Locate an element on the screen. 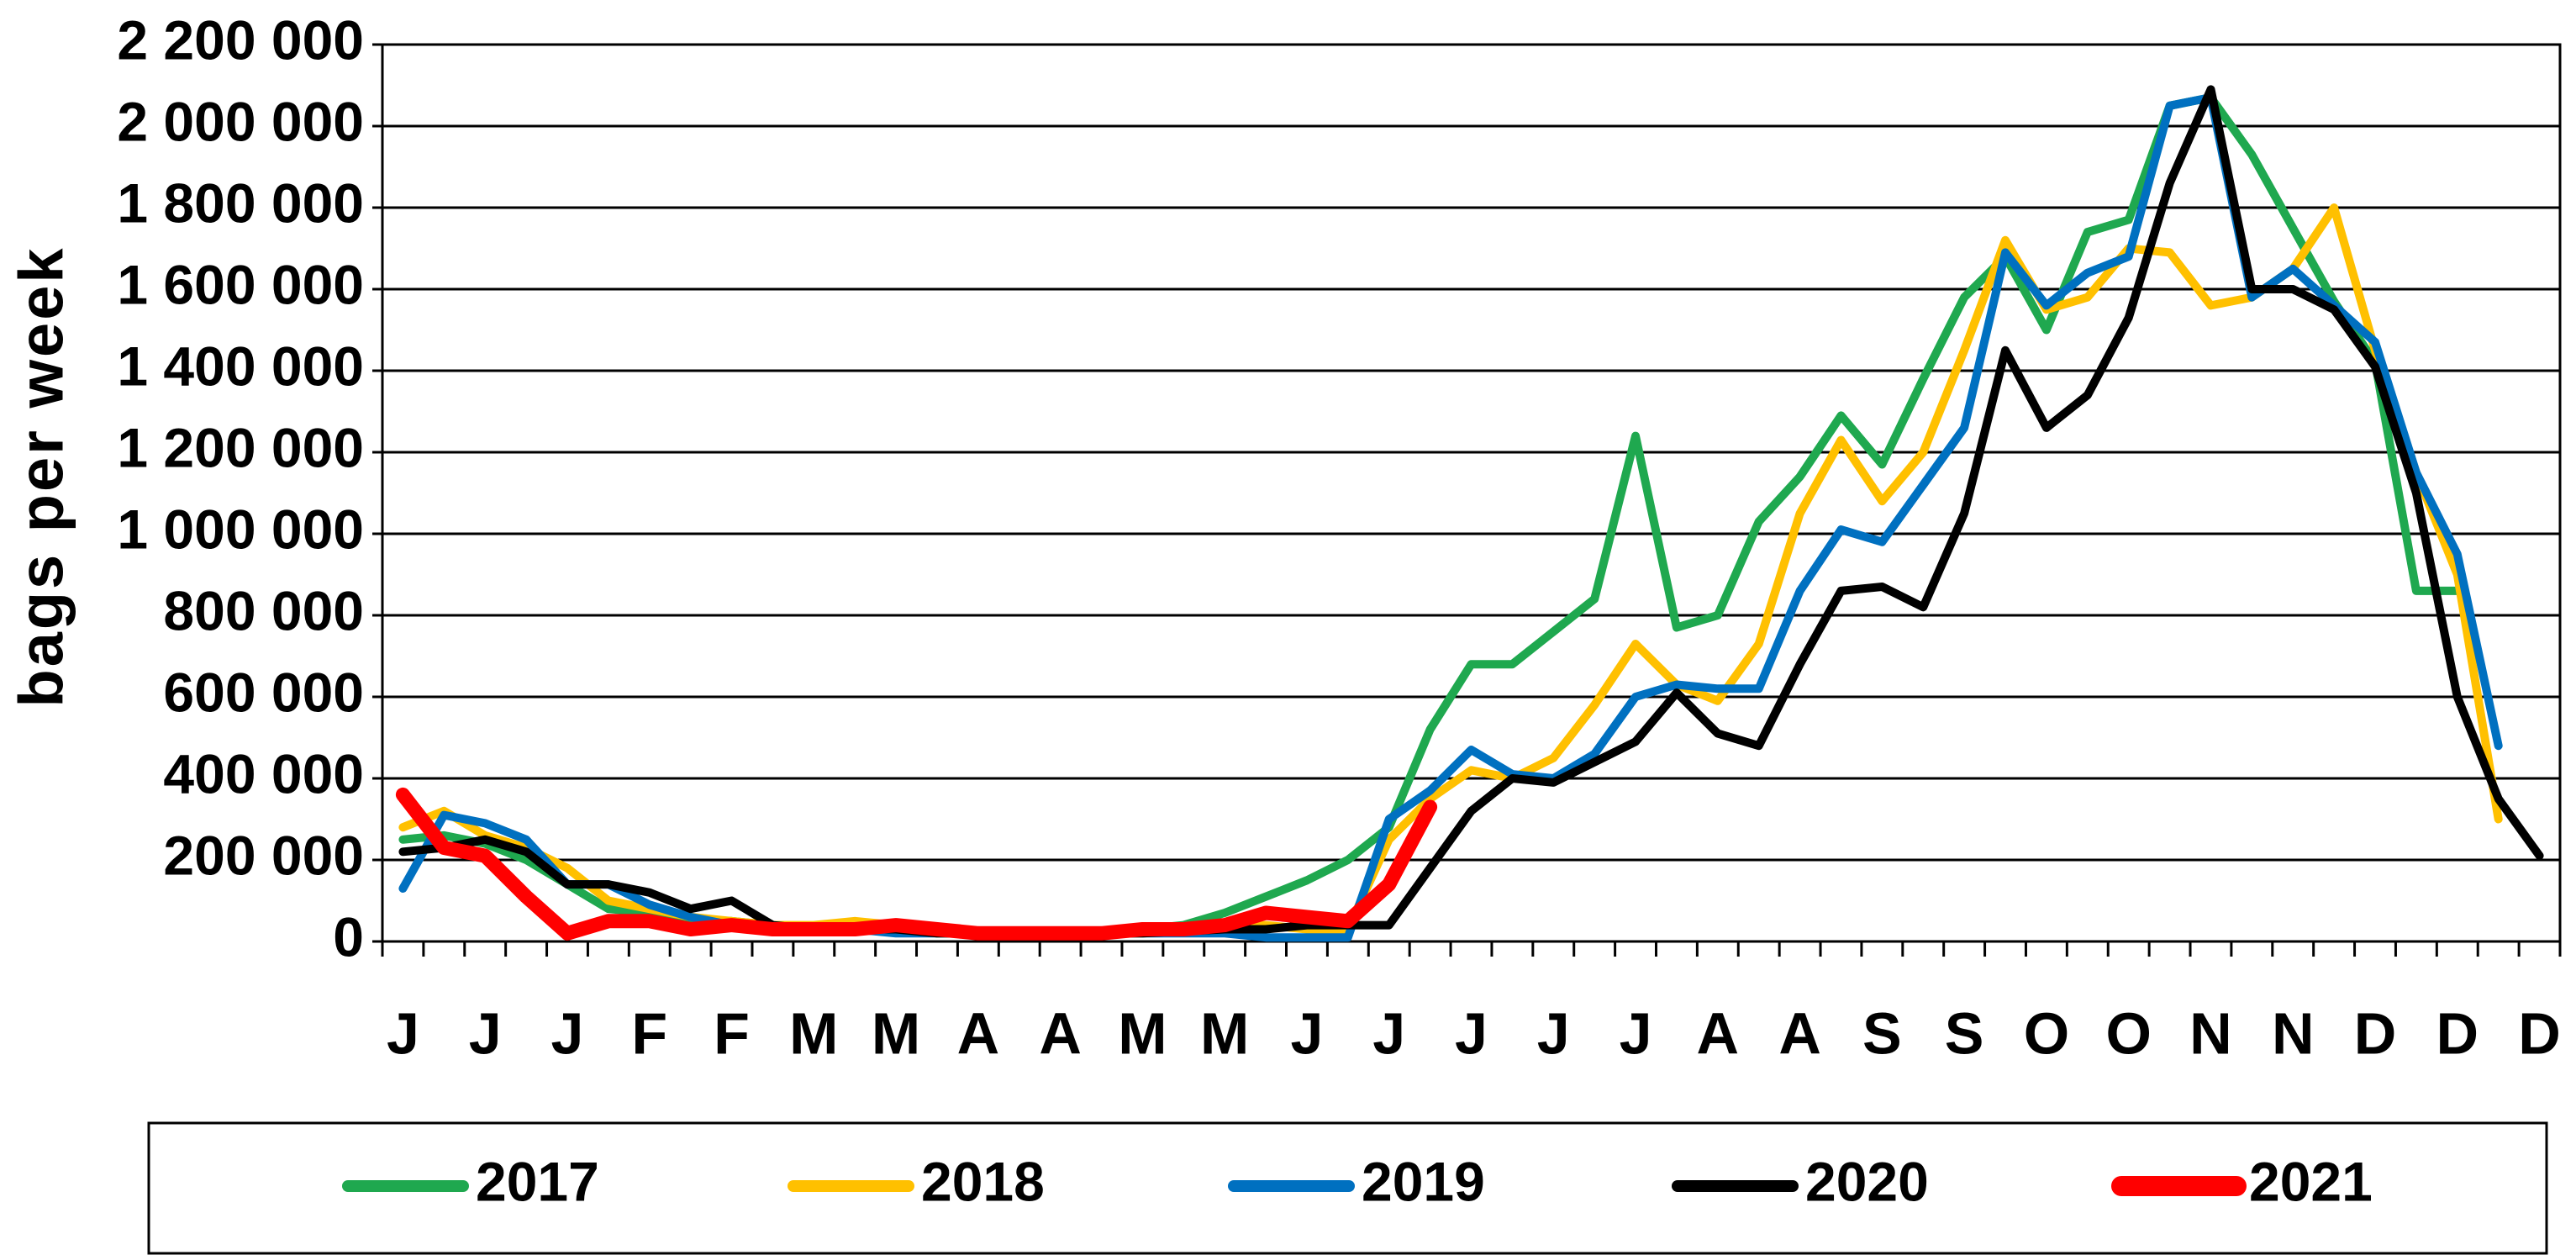 The image size is (2576, 1255). y-tick-label: 1 200 000 is located at coordinates (240, 447).